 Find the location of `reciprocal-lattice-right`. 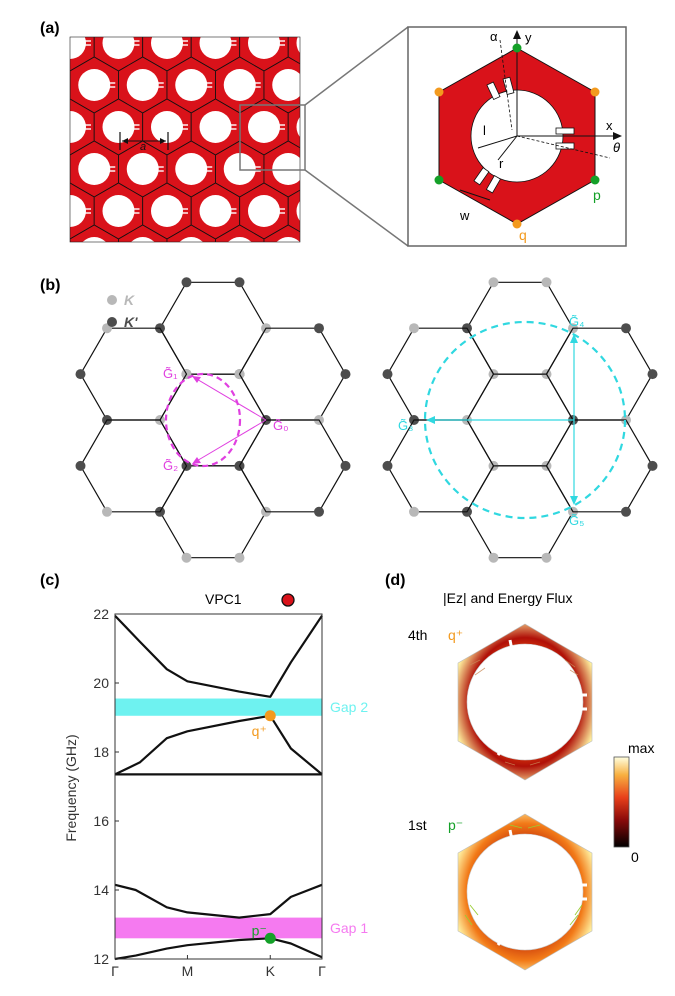

reciprocal-lattice-right is located at coordinates (520, 420).